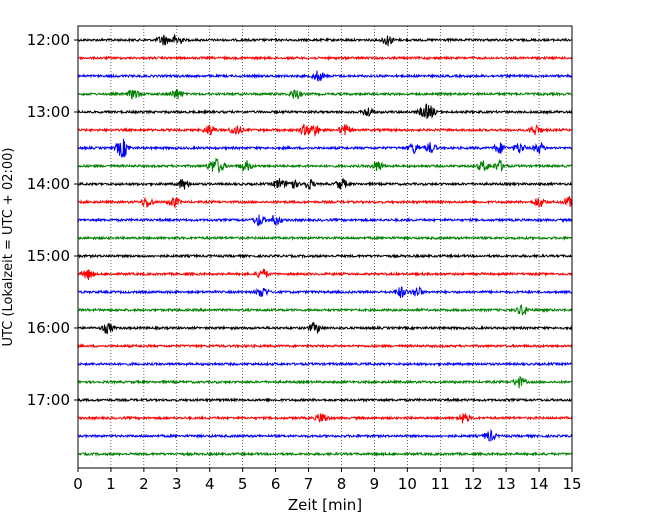 This screenshot has width=650, height=520. What do you see at coordinates (571, 484) in the screenshot?
I see `x-tick-label: 15` at bounding box center [571, 484].